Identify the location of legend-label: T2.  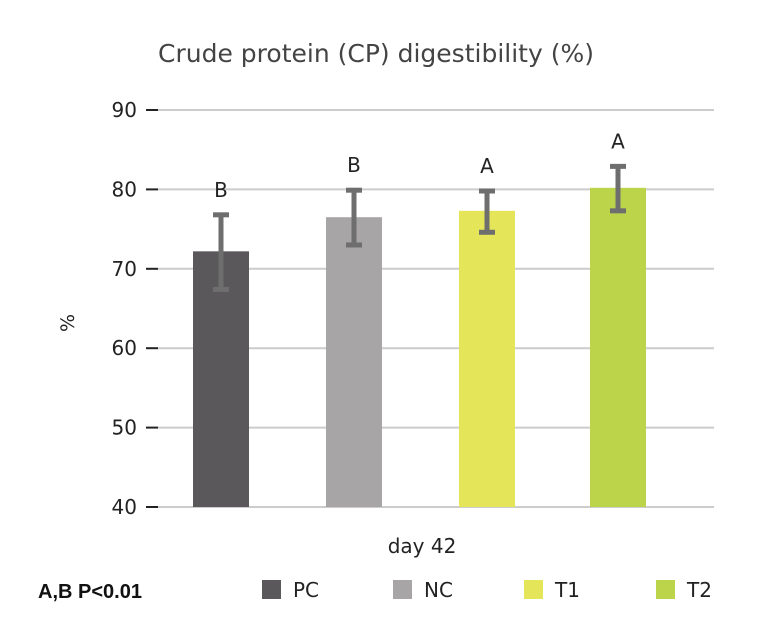
(699, 590).